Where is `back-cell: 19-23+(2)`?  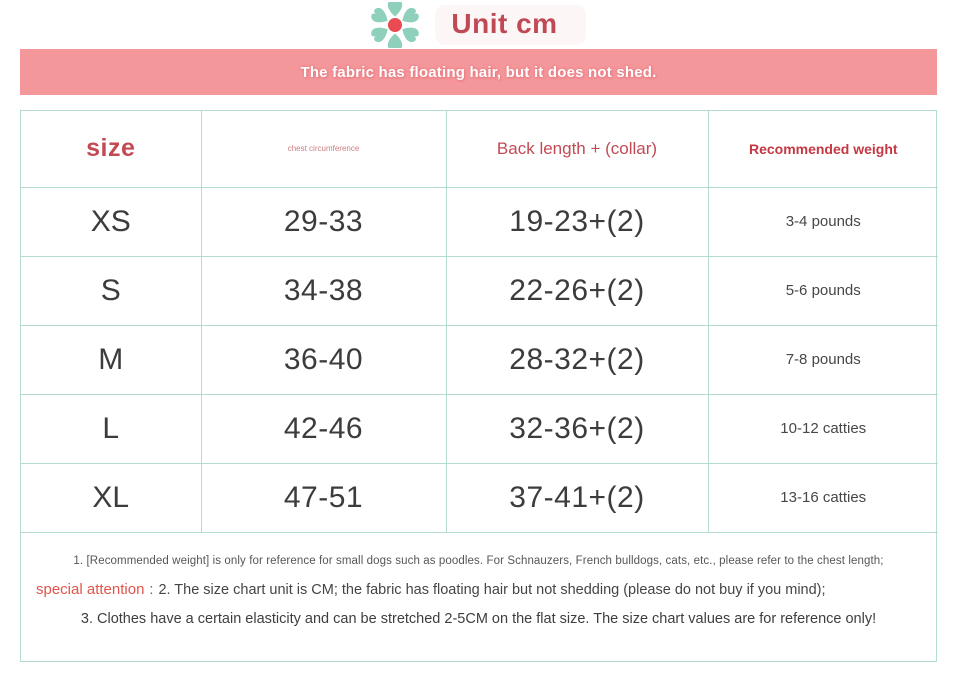
back-cell: 19-23+(2) is located at coordinates (577, 222).